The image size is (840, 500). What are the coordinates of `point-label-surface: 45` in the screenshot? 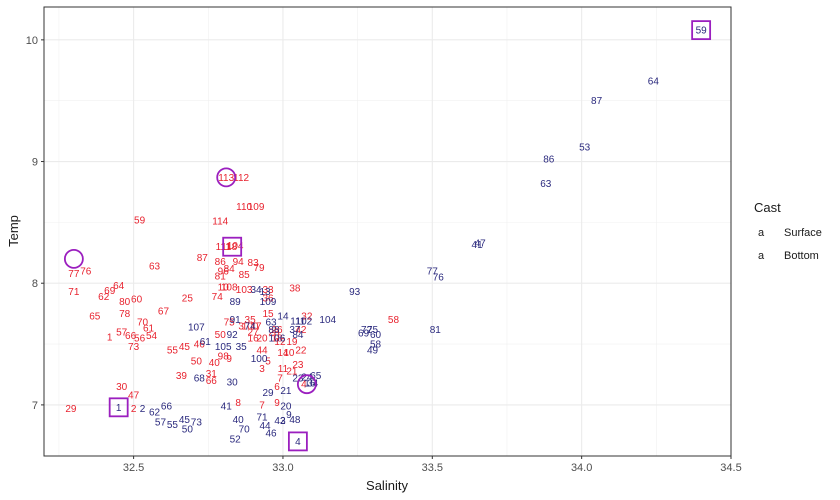 It's located at (185, 347).